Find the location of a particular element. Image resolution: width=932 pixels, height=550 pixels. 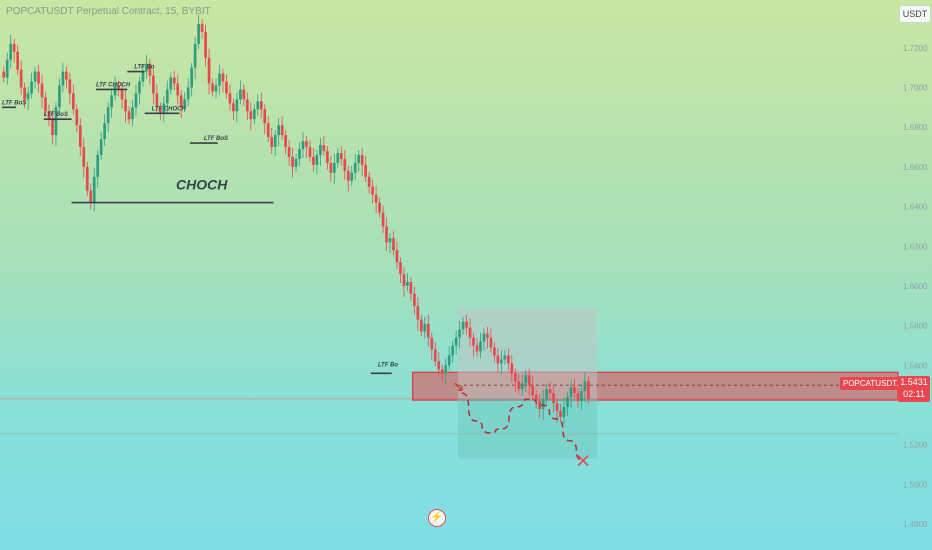

y-tick-label: 1.6000 is located at coordinates (915, 286).